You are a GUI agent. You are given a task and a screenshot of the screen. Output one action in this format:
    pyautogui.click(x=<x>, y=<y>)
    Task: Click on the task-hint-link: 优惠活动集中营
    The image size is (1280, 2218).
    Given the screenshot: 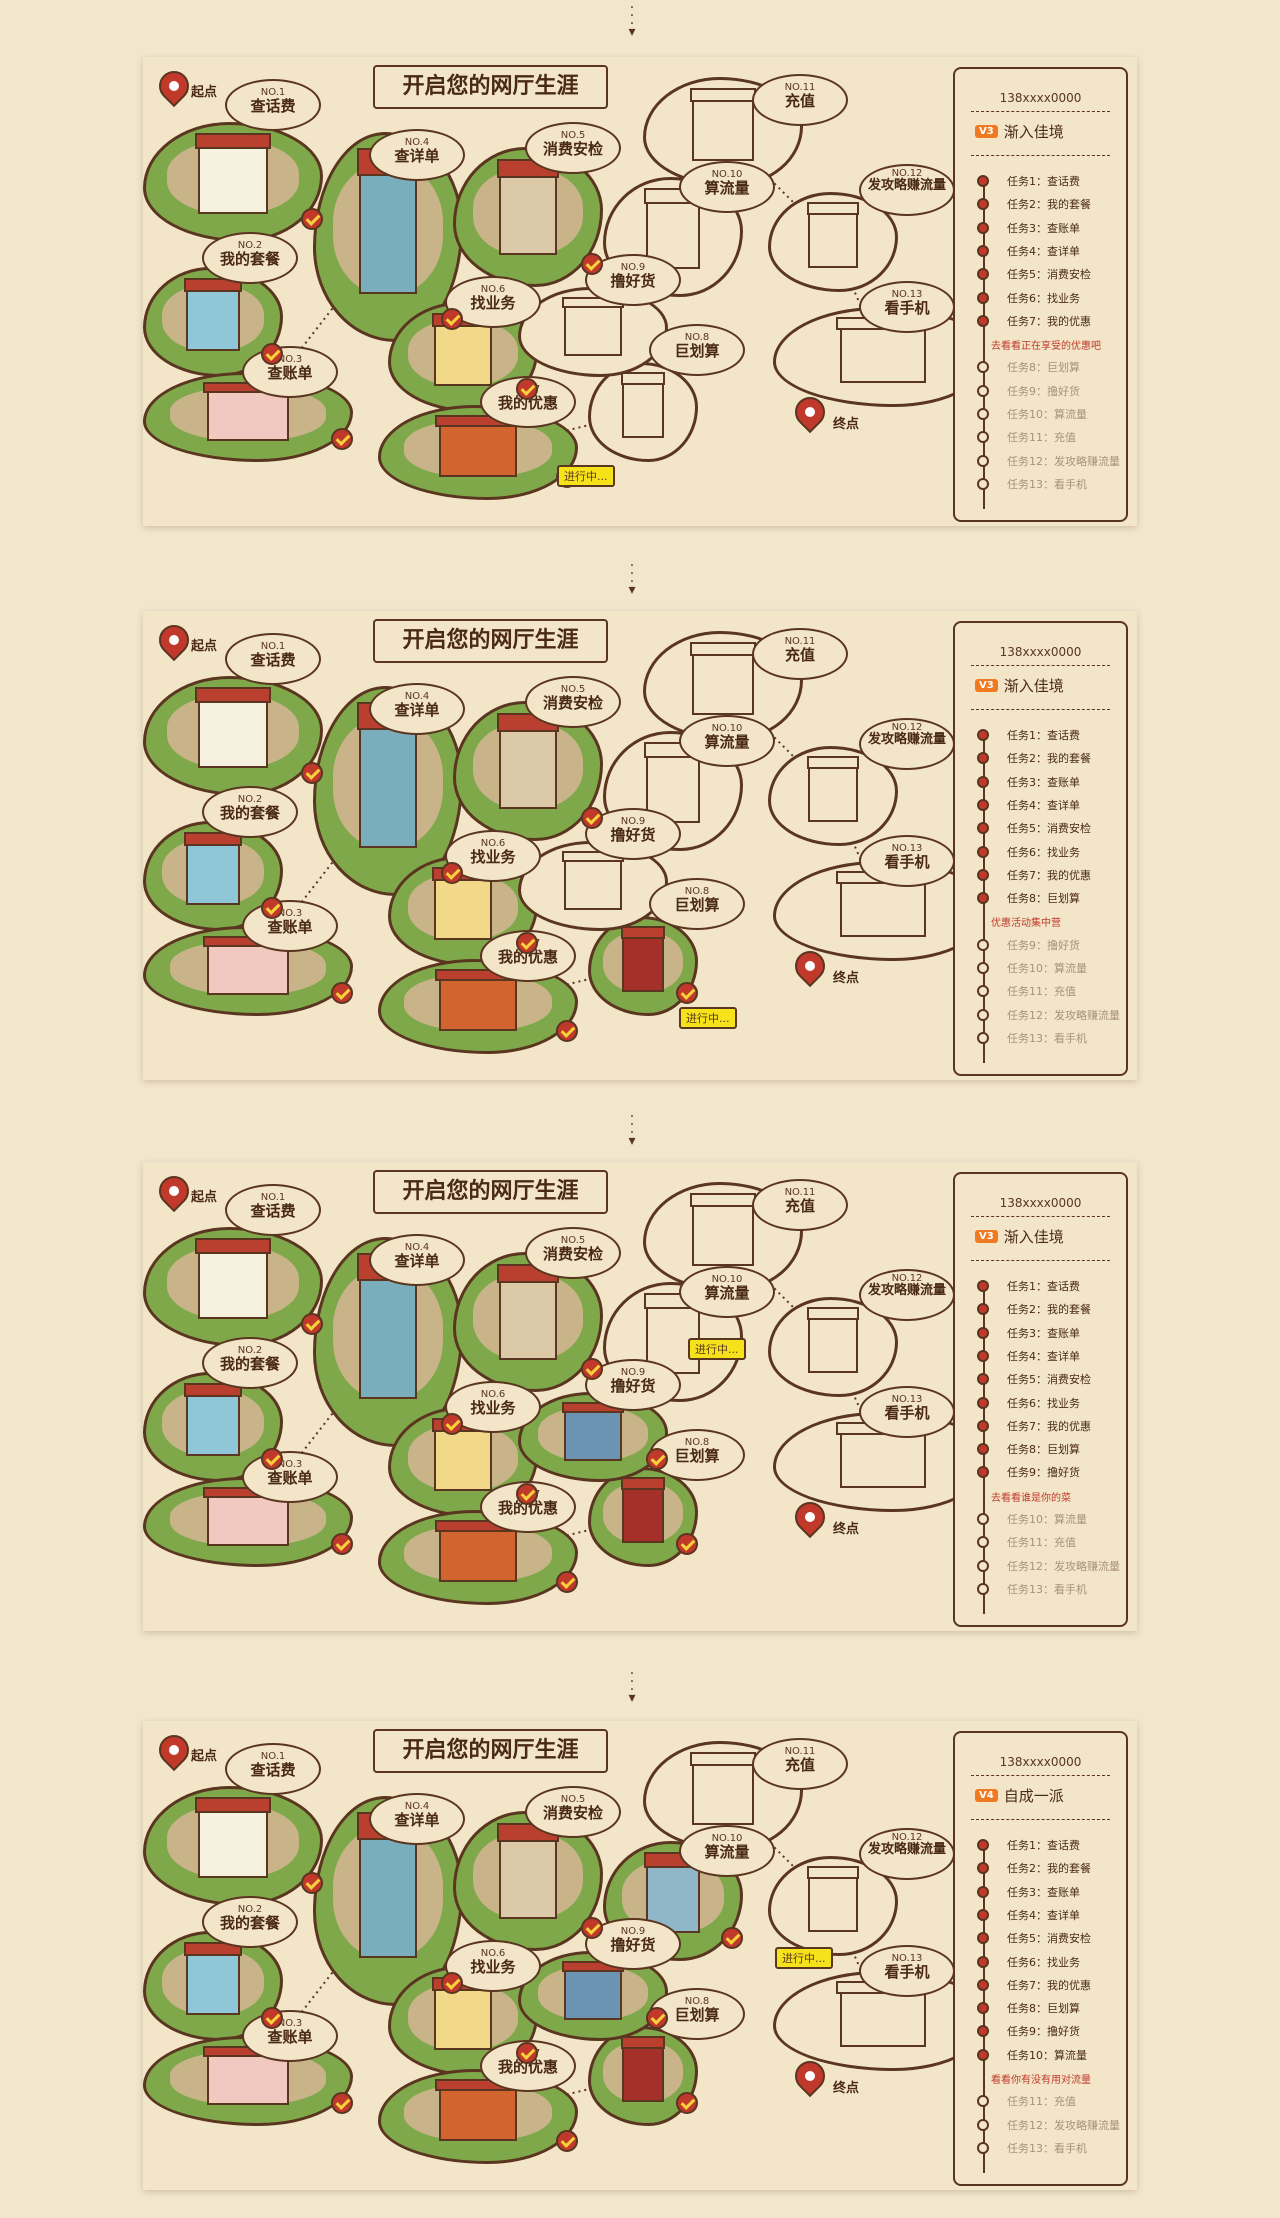 What is the action you would take?
    pyautogui.click(x=1026, y=924)
    